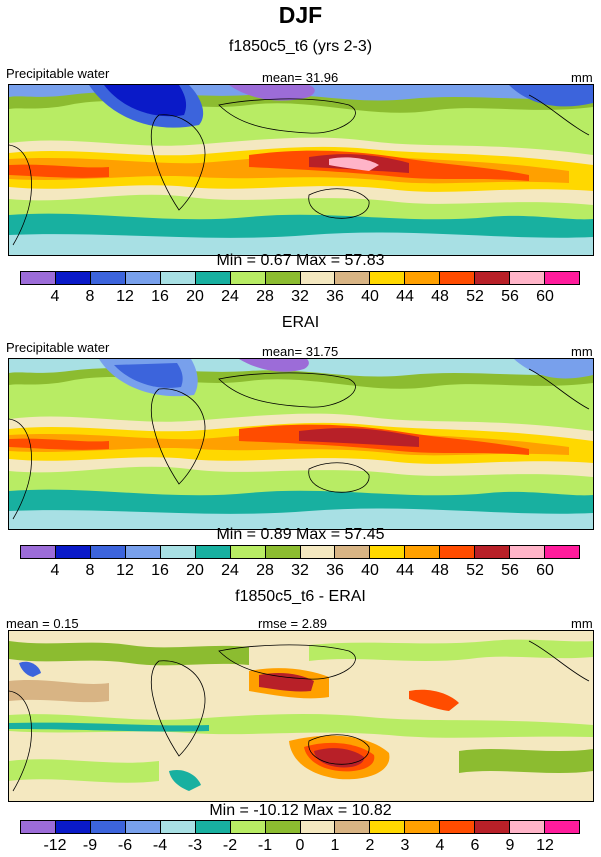  I want to click on panel-1-units-label: mm, so click(582, 77).